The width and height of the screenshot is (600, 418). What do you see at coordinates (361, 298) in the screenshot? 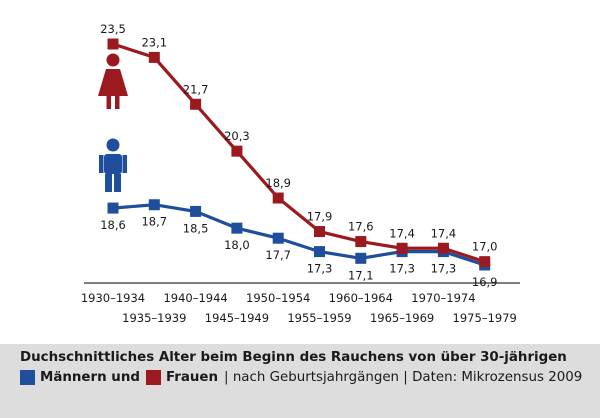
I see `x-tick-label: 1960–1964` at bounding box center [361, 298].